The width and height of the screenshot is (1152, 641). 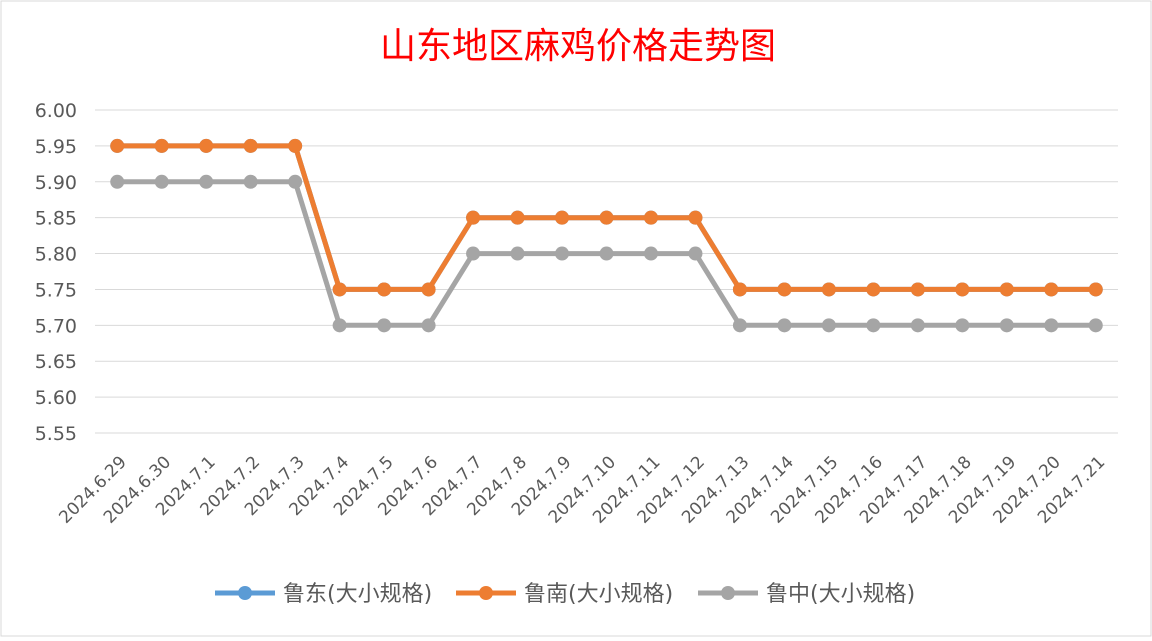 I want to click on legend-item: 鲁东(大小规格), so click(x=323, y=594).